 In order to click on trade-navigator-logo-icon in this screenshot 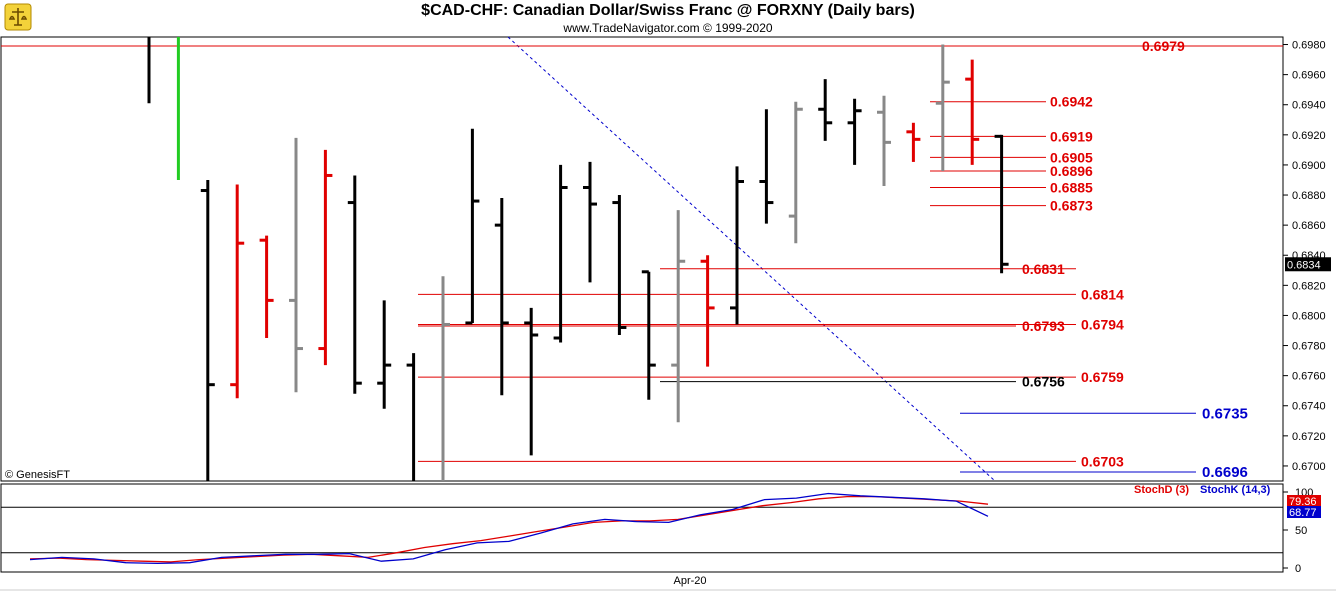, I will do `click(18, 17)`.